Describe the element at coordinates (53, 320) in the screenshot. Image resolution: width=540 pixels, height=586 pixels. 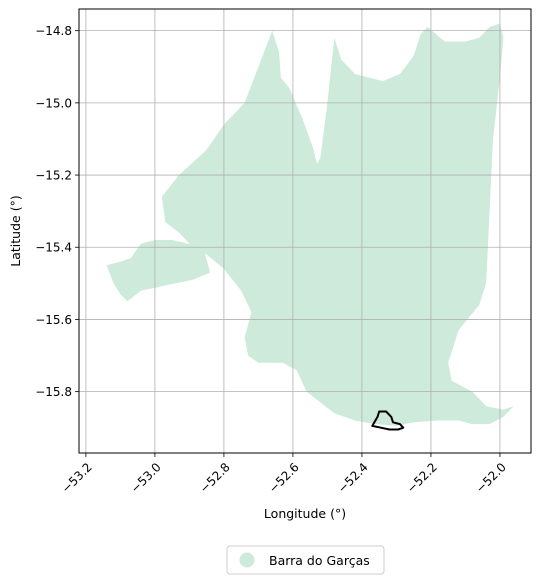
I see `y-tick-label: −15.6` at that location.